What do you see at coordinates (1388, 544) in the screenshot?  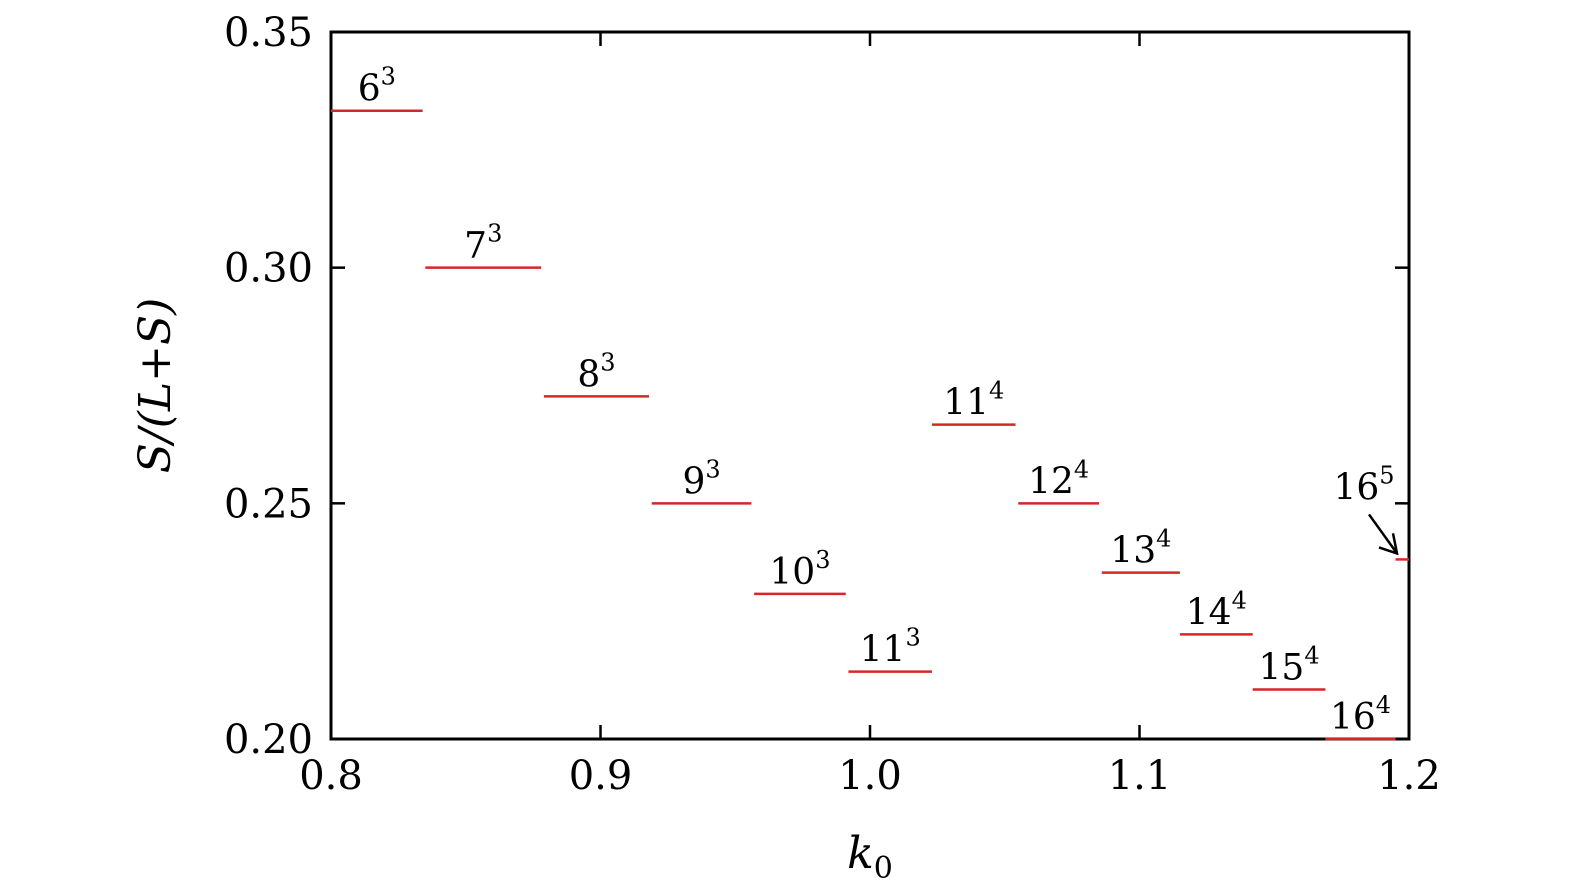 I see `annotation-arrow-head` at bounding box center [1388, 544].